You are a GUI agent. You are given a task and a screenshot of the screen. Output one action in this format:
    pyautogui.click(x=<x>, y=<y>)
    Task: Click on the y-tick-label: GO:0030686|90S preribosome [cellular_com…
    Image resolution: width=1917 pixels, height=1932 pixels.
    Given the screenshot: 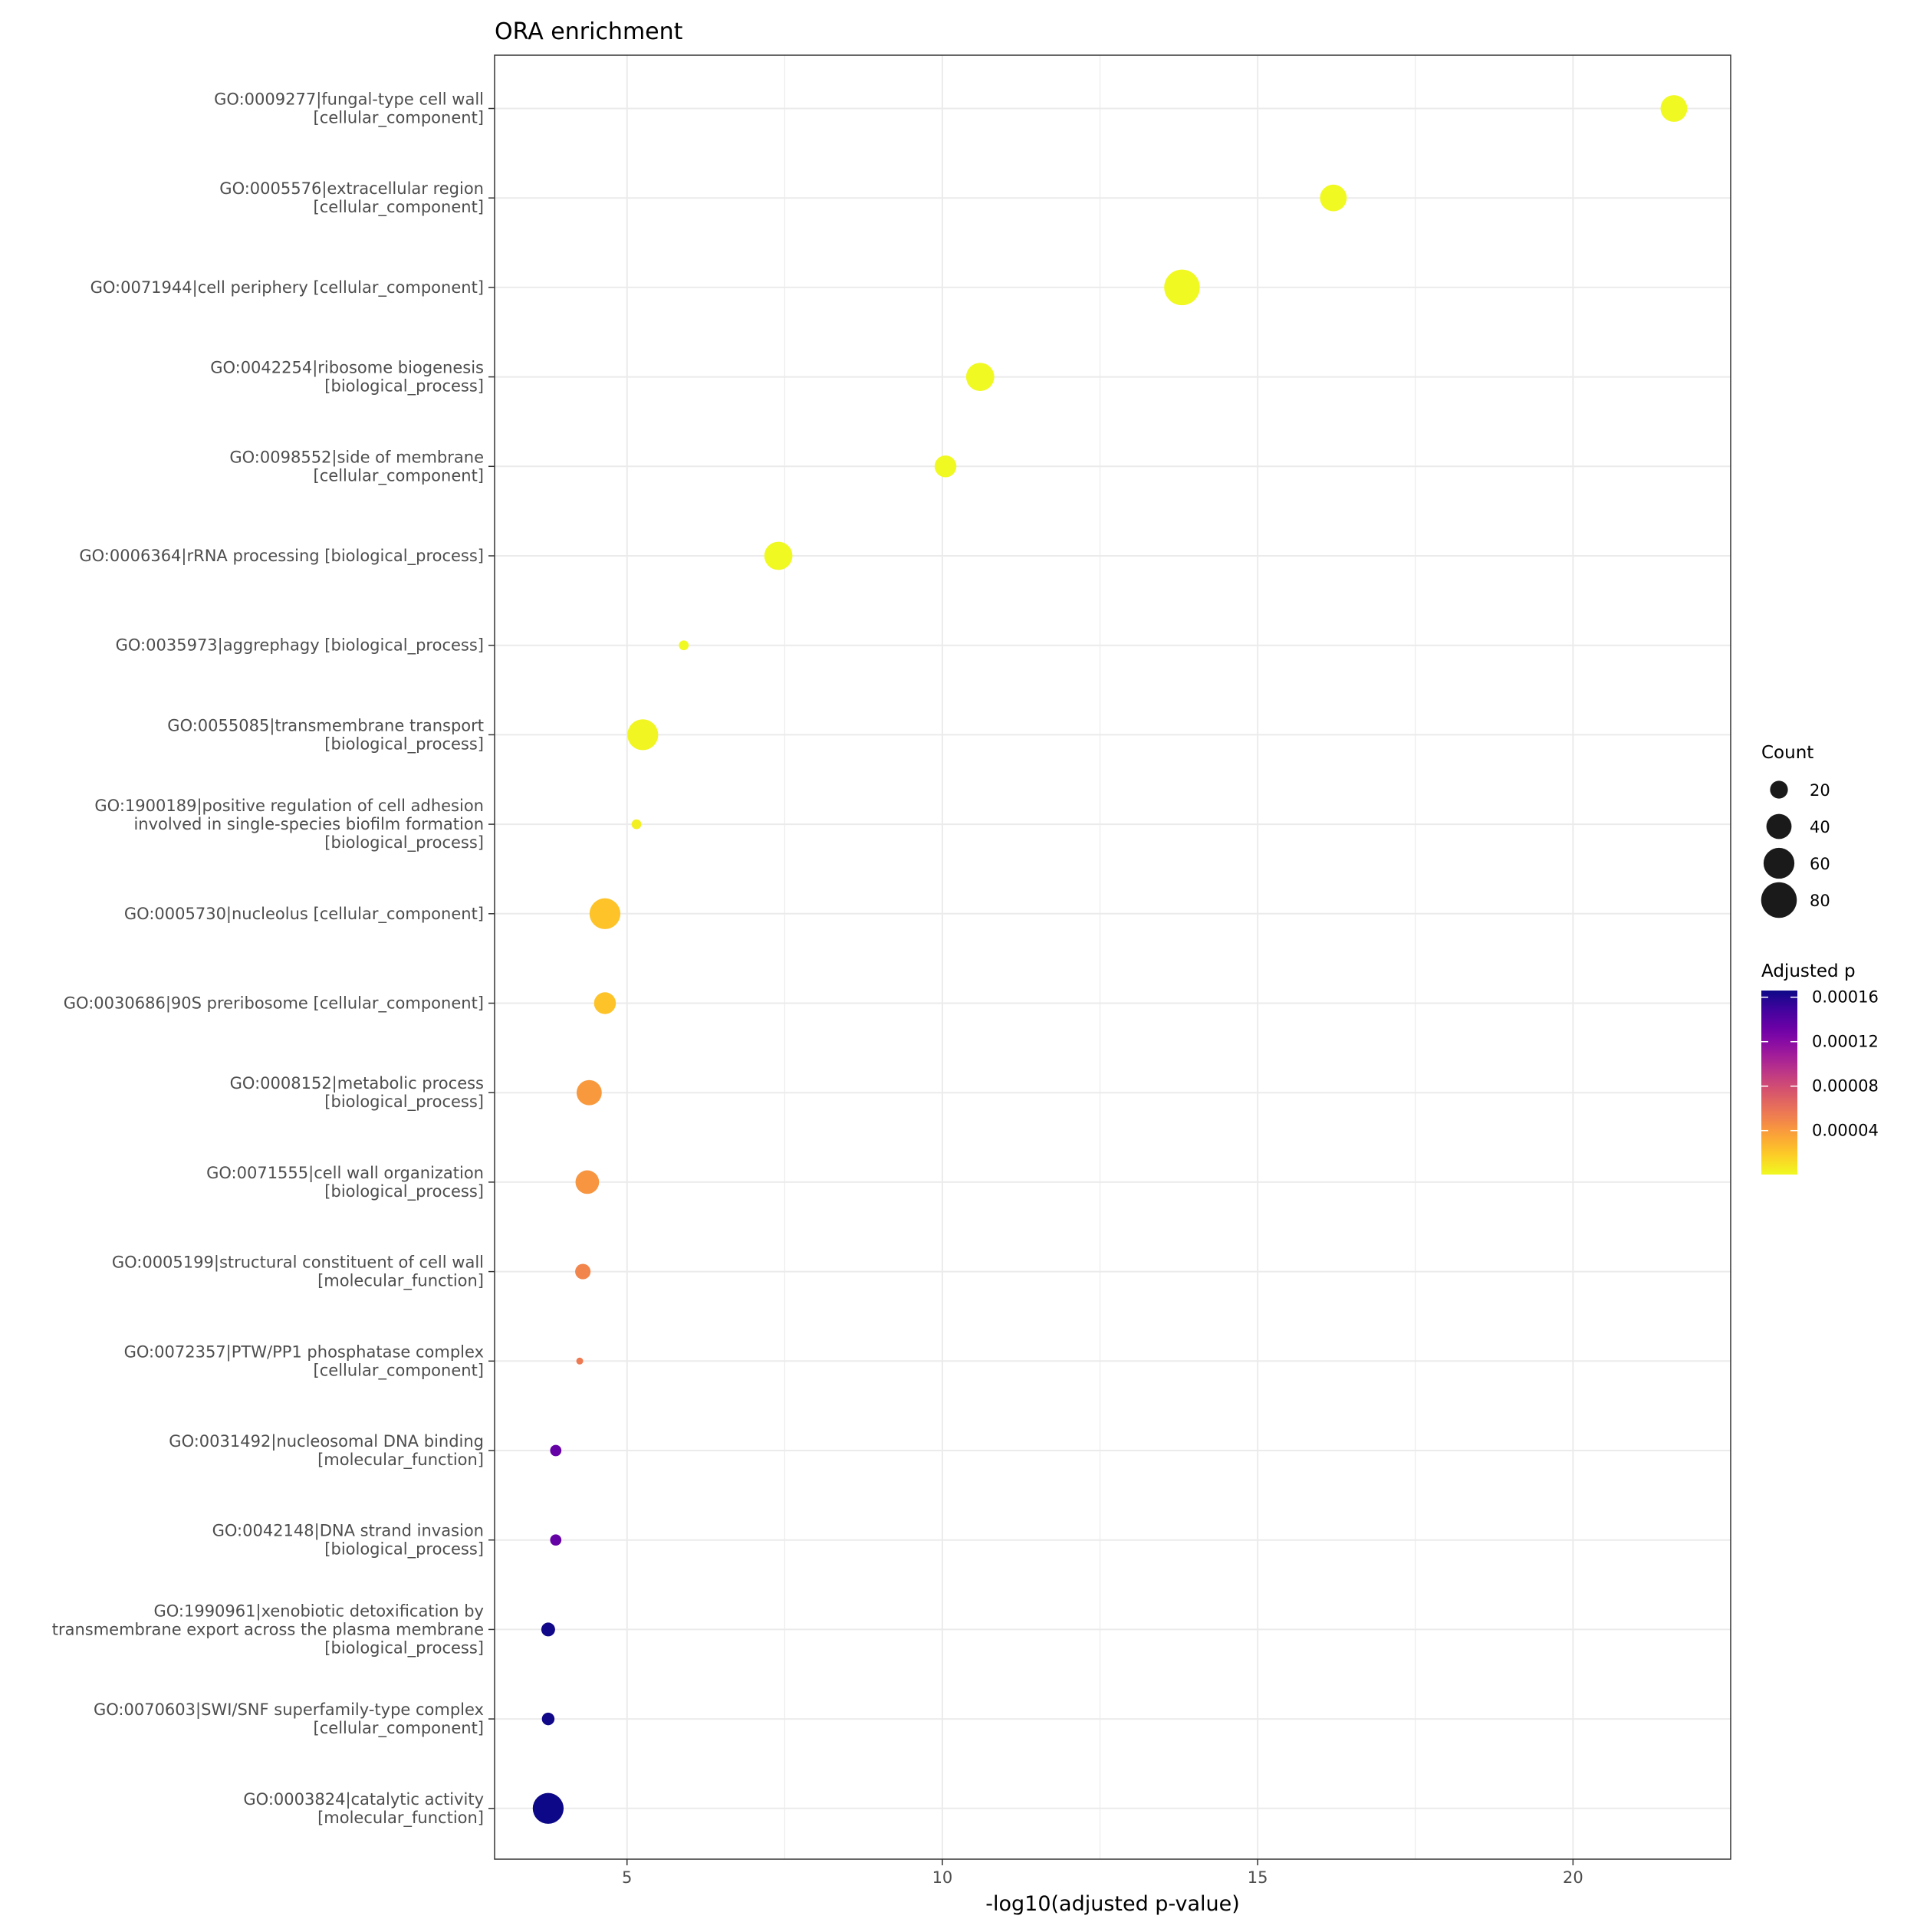 What is the action you would take?
    pyautogui.click(x=274, y=1004)
    